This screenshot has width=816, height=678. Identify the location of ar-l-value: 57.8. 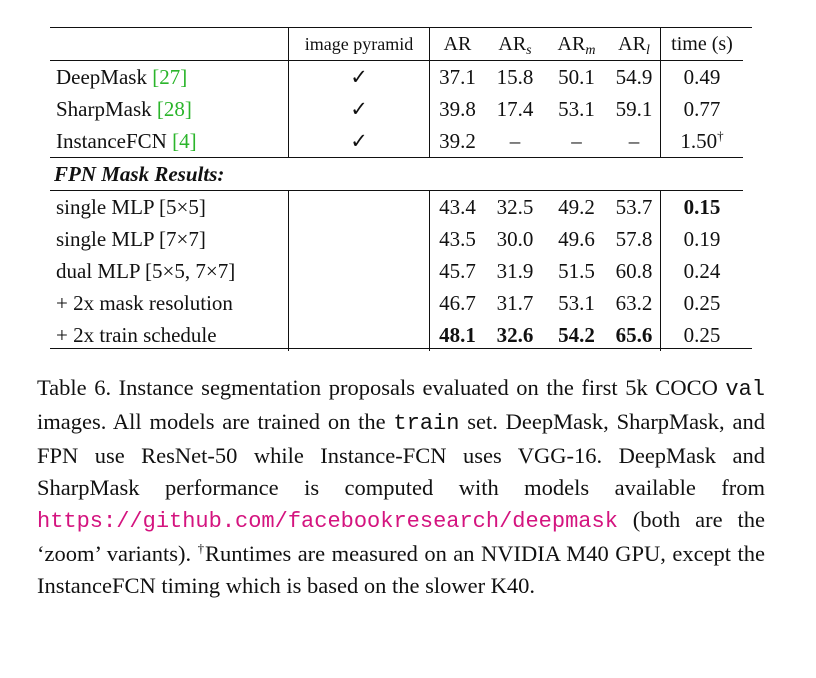
(634, 238).